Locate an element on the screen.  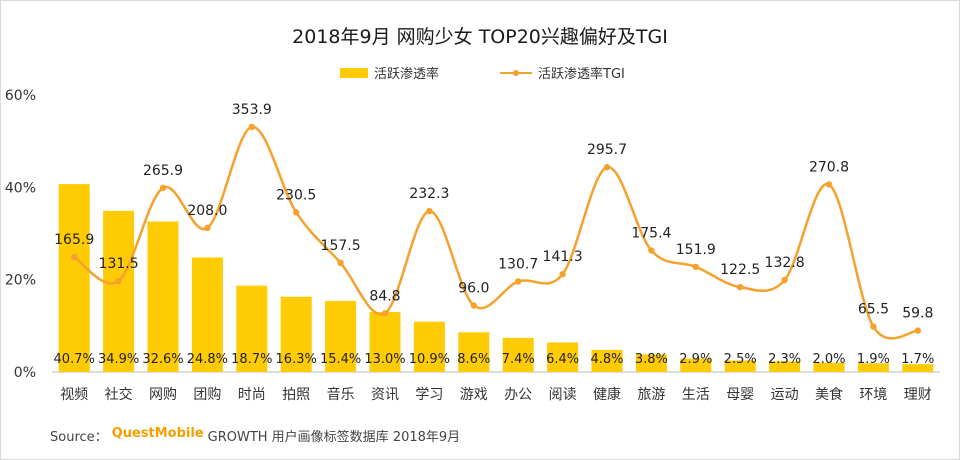
bar-data-label: 8.6% is located at coordinates (473, 359).